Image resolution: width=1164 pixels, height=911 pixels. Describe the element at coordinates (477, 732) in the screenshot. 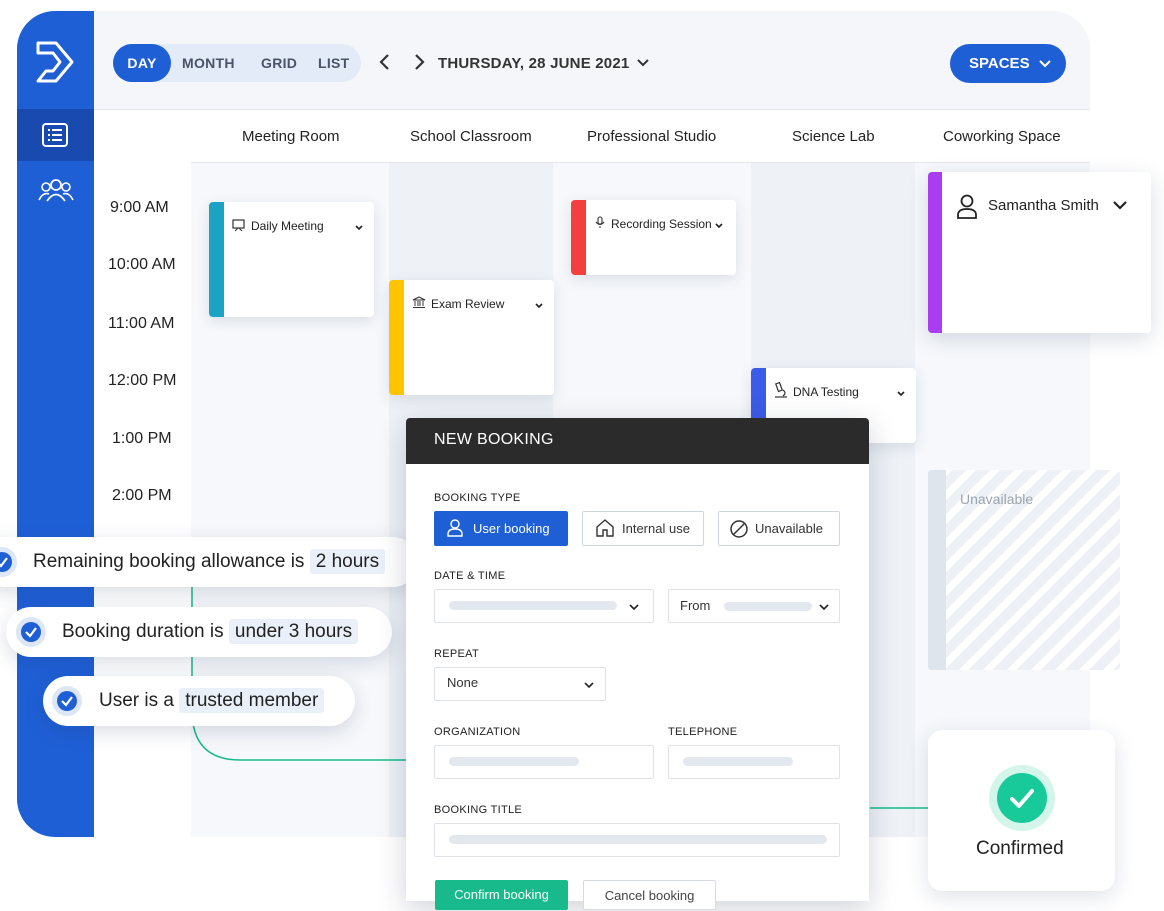

I see `organization-label: ORGANIZATION` at that location.